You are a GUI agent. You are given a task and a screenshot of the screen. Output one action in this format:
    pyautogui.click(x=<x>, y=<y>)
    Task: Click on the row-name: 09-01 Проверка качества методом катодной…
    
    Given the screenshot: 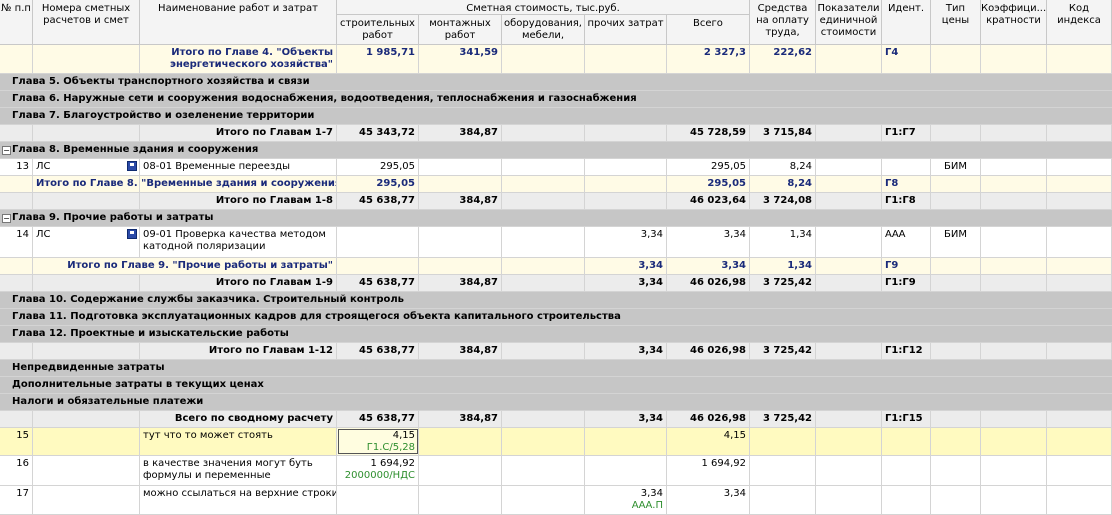 What is the action you would take?
    pyautogui.click(x=238, y=242)
    